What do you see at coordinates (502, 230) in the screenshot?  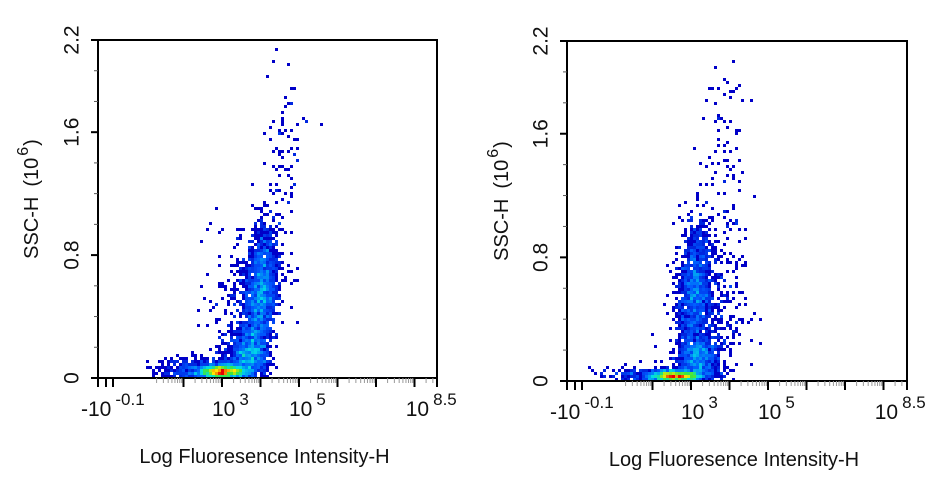 I see `y-axis-title-label: SSC-H` at bounding box center [502, 230].